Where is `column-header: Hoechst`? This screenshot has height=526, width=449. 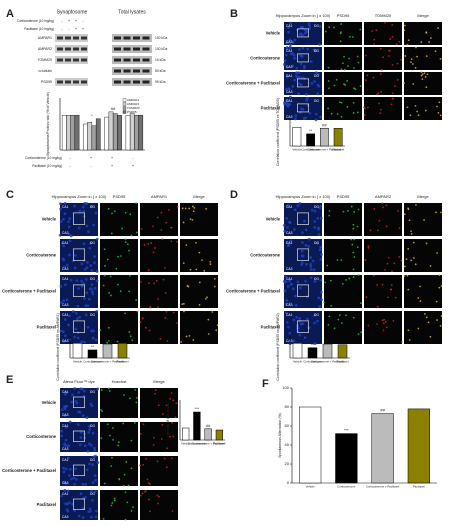
column-header: Hoechst is located at coordinates (120, 381).